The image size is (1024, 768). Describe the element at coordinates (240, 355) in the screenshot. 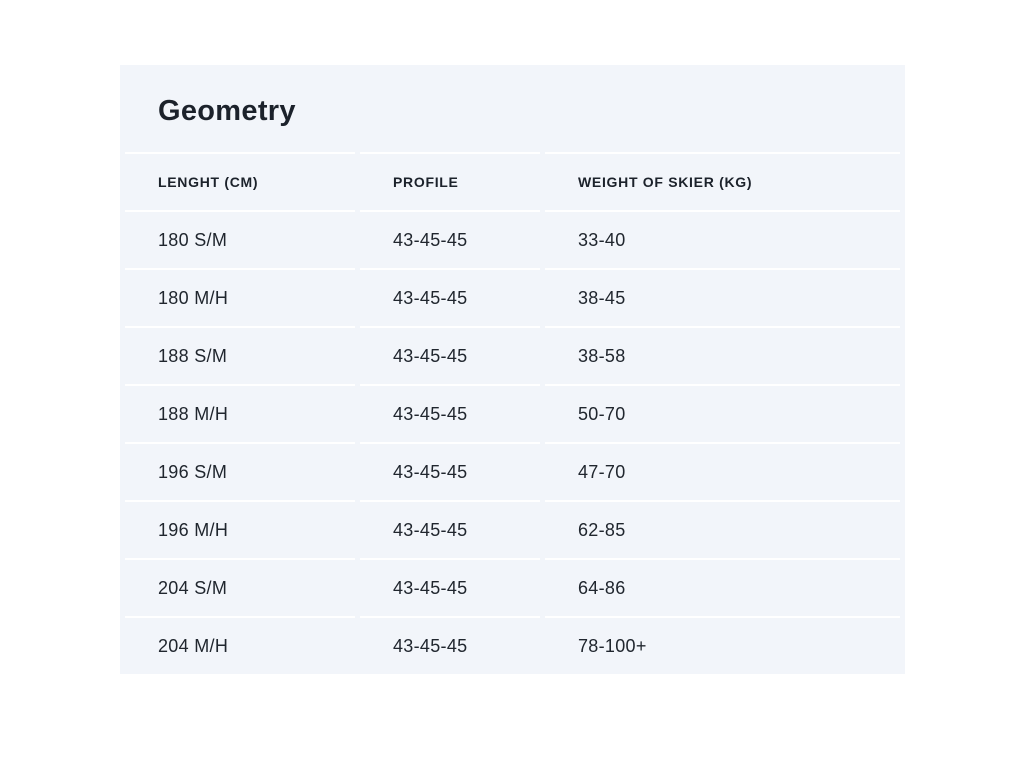

I see `table-cell: 188 S/M` at that location.